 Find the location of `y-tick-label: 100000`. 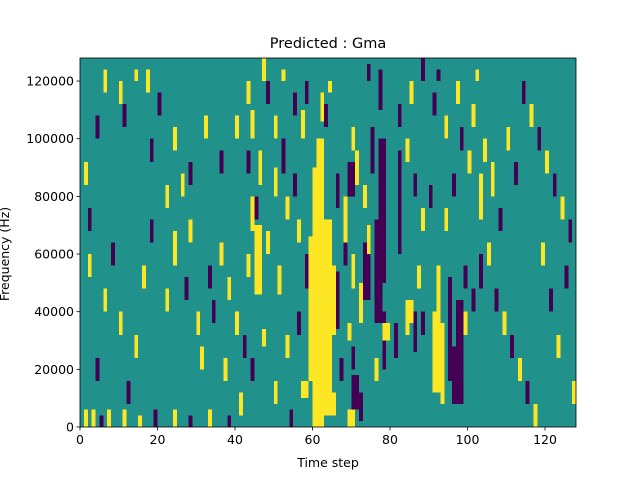

y-tick-label: 100000 is located at coordinates (50, 138).